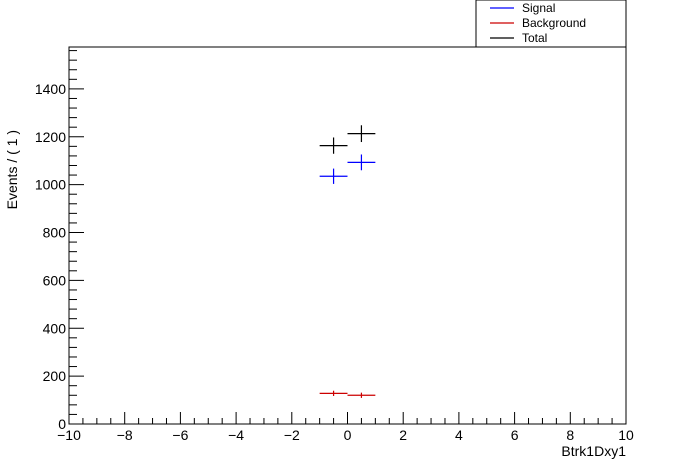 Image resolution: width=696 pixels, height=472 pixels. What do you see at coordinates (515, 435) in the screenshot?
I see `x-tick-label: 6` at bounding box center [515, 435].